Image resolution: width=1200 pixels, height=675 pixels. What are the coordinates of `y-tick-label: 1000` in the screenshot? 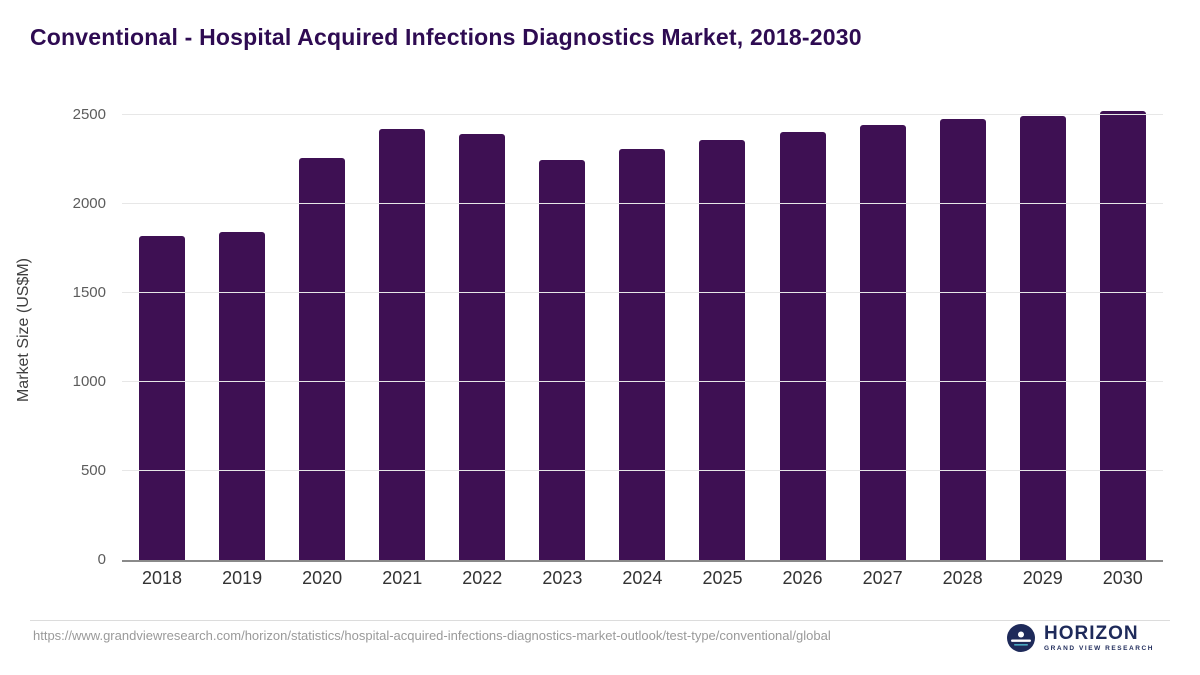 It's located at (89, 381).